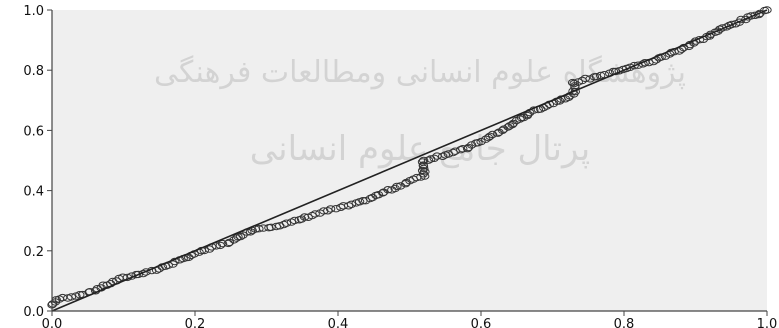 The width and height of the screenshot is (779, 328). Describe the element at coordinates (481, 322) in the screenshot. I see `x-tick-label: 0.6` at that location.